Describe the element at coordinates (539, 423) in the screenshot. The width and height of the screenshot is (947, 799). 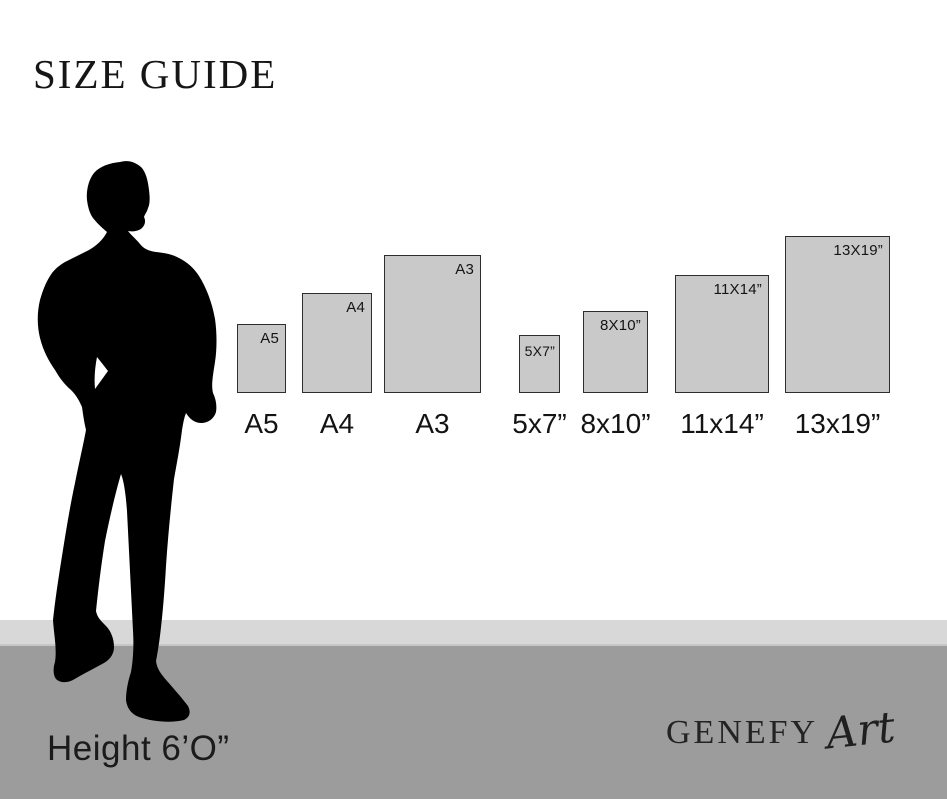
I see `size-box-5x7-label: 5x7”` at that location.